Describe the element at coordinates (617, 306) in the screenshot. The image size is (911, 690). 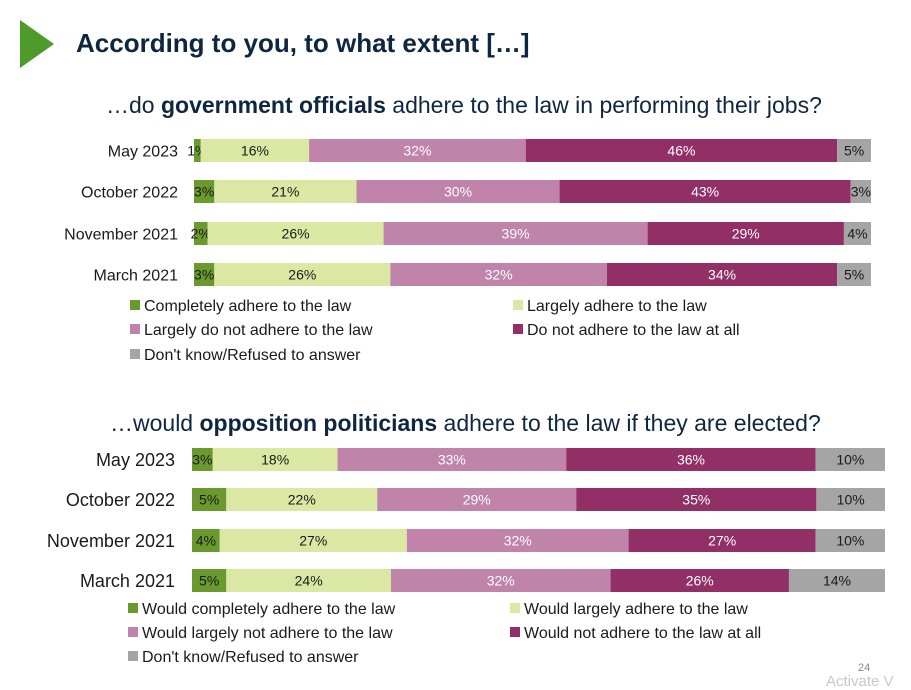
I see `legend-entry: Largely adhere to the law` at that location.